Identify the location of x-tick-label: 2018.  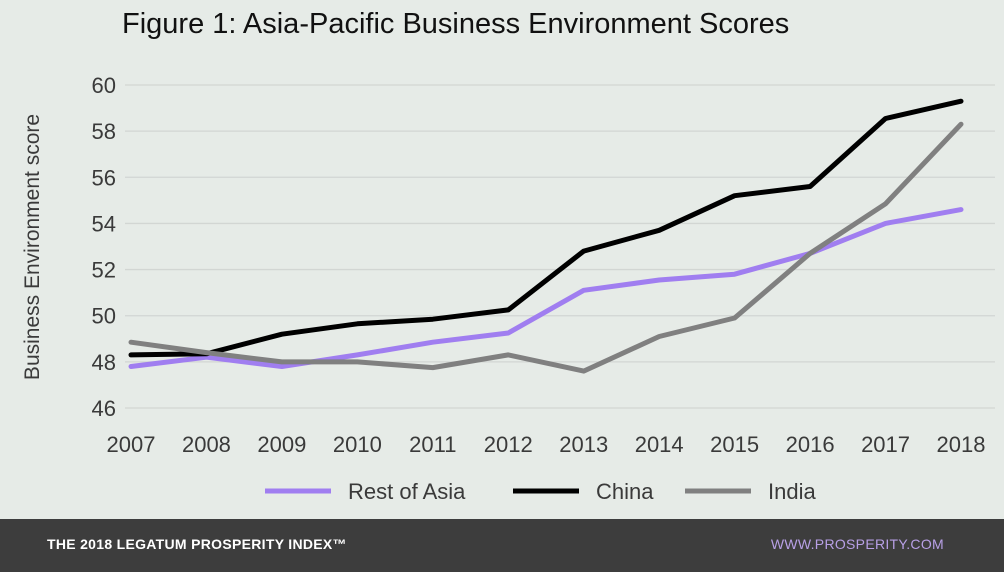
(961, 444).